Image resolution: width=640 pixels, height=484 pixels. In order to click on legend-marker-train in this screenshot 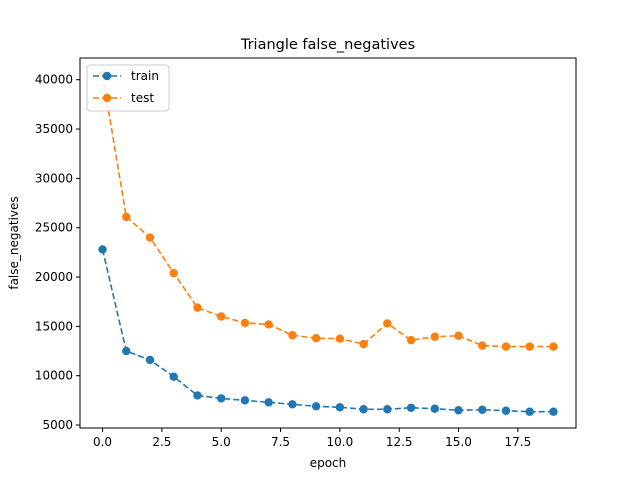, I will do `click(107, 76)`.